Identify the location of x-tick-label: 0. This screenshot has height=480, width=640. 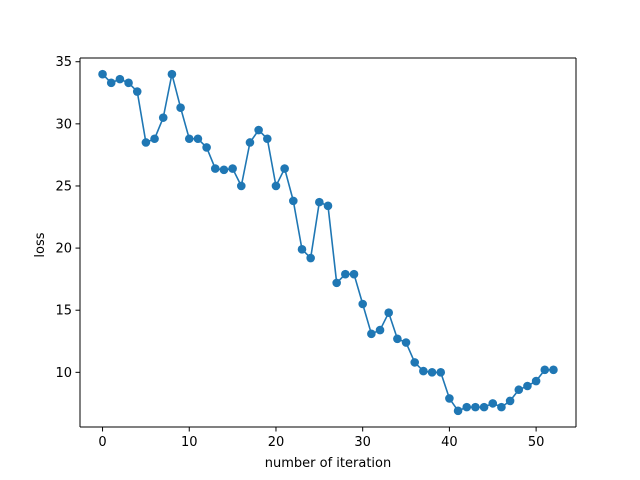
(102, 442).